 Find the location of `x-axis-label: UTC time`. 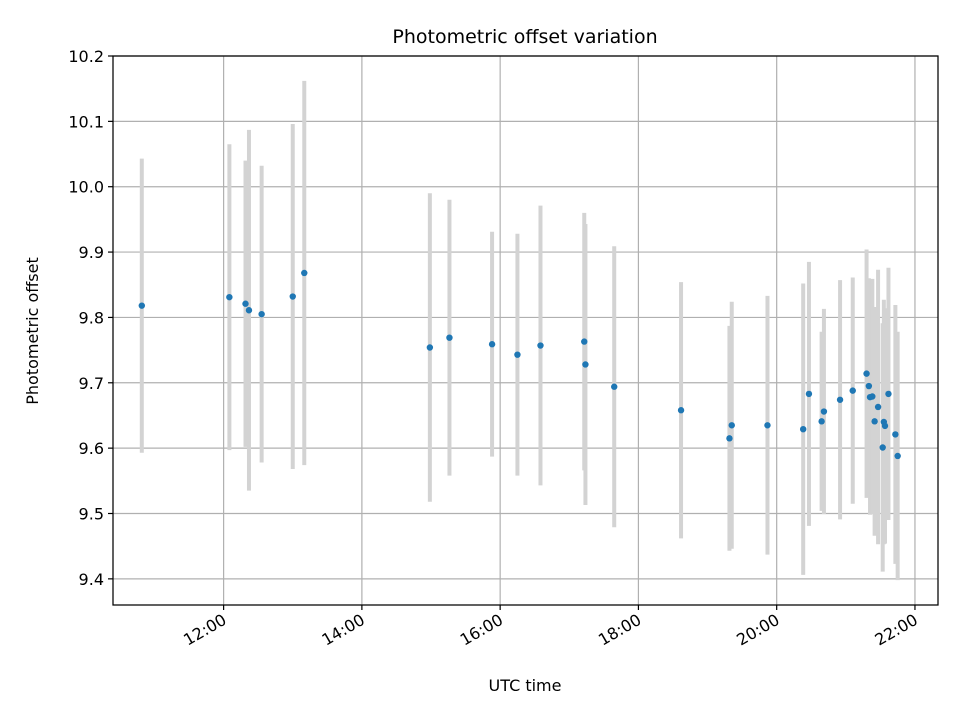

x-axis-label: UTC time is located at coordinates (525, 685).